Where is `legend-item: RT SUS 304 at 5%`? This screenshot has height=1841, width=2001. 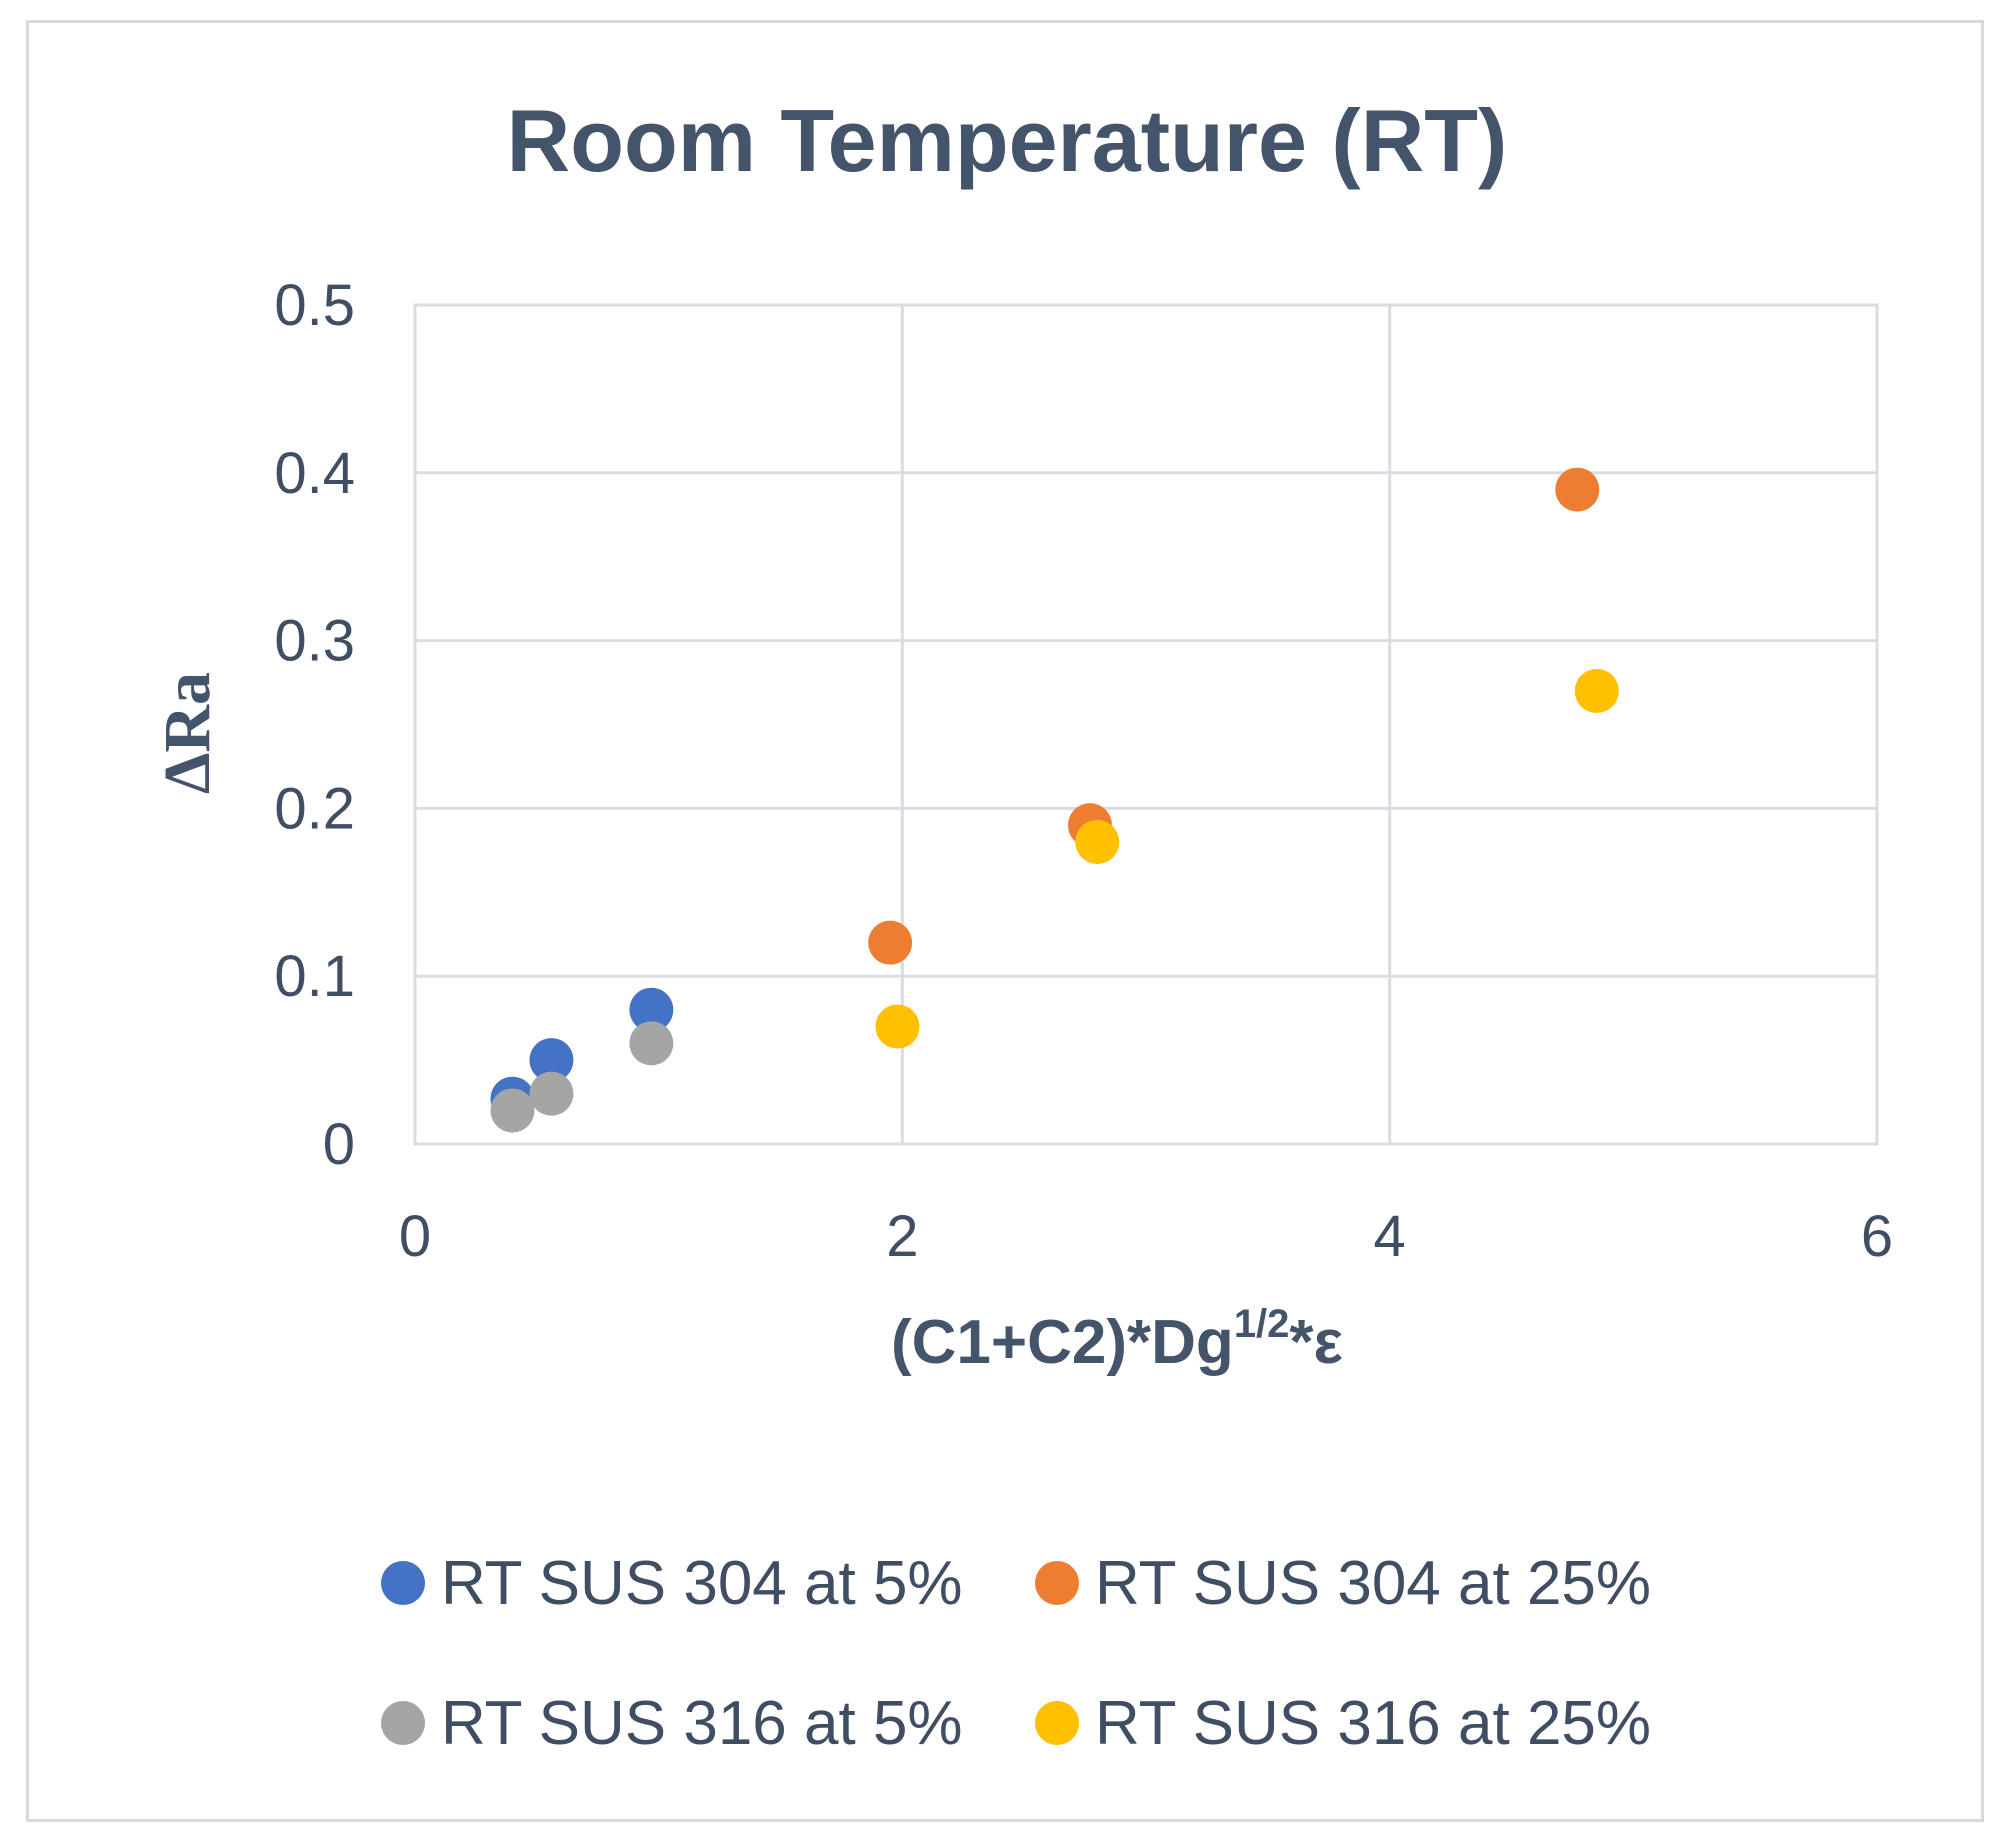 legend-item: RT SUS 304 at 5% is located at coordinates (672, 1583).